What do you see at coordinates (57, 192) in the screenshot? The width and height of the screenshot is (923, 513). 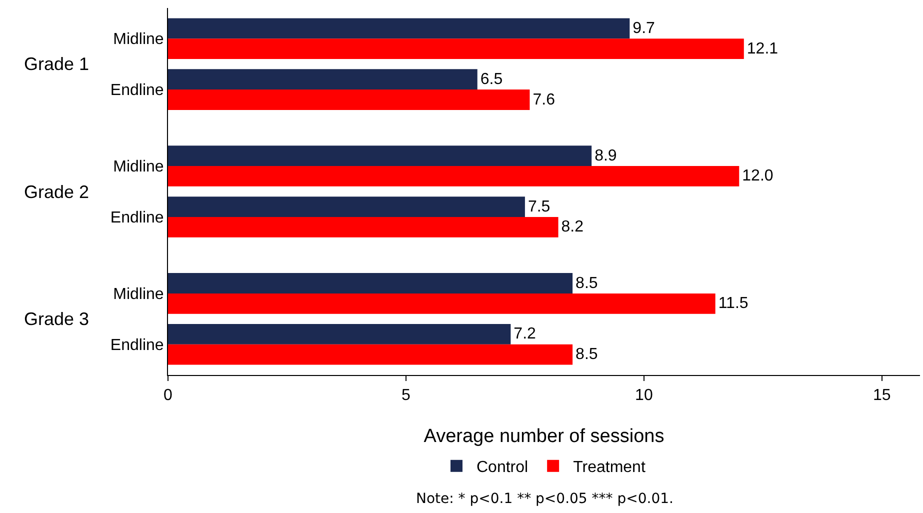 I see `text: Grade 2` at bounding box center [57, 192].